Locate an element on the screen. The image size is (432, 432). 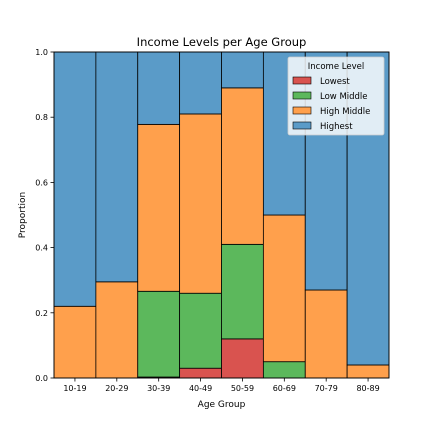
y-tick-label: 0.4 is located at coordinates (41, 248).